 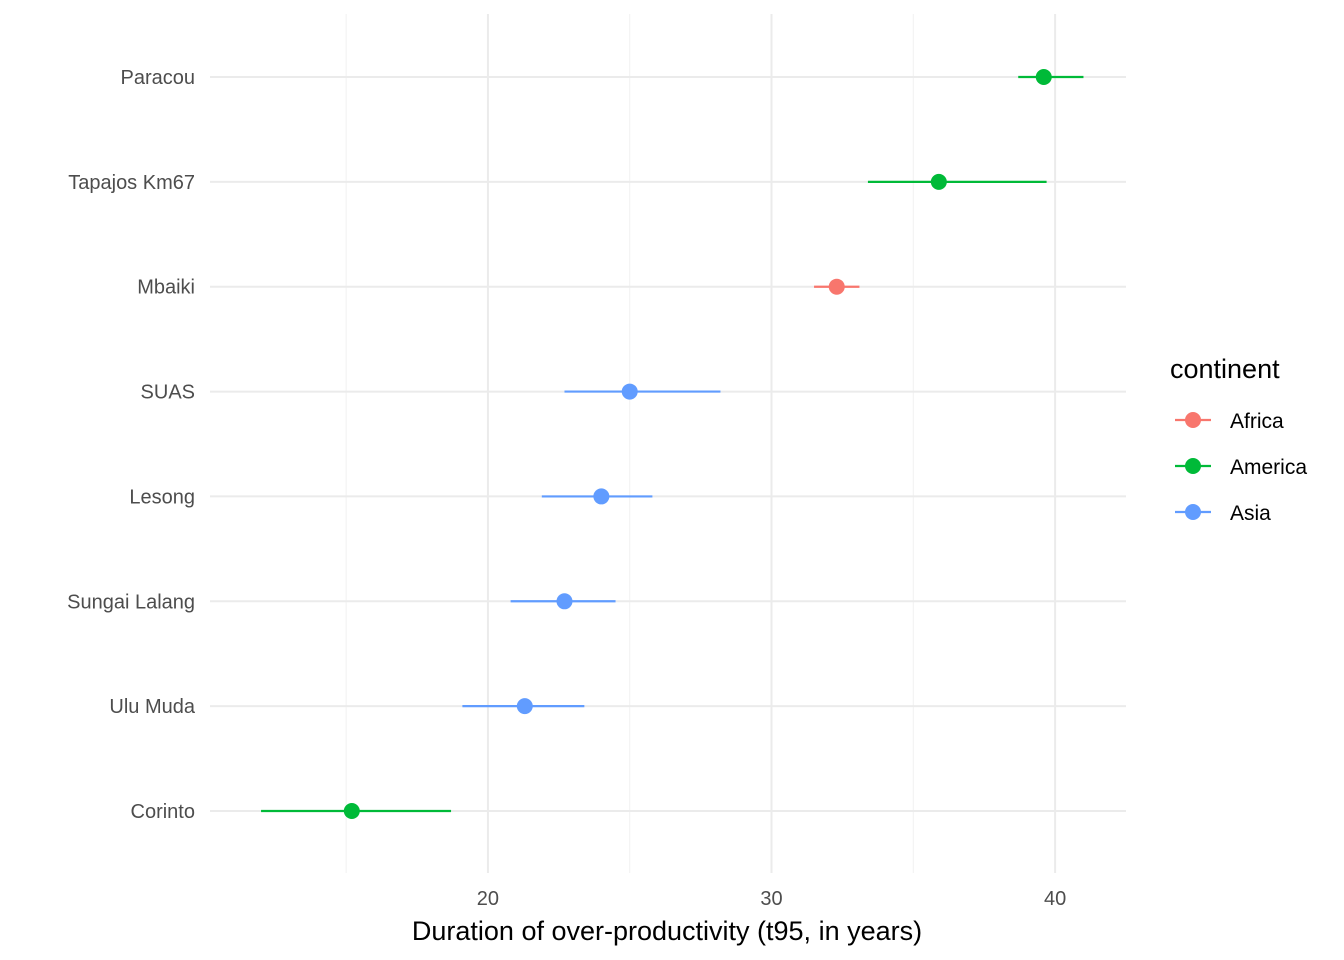 What do you see at coordinates (1268, 467) in the screenshot?
I see `legend-label: America` at bounding box center [1268, 467].